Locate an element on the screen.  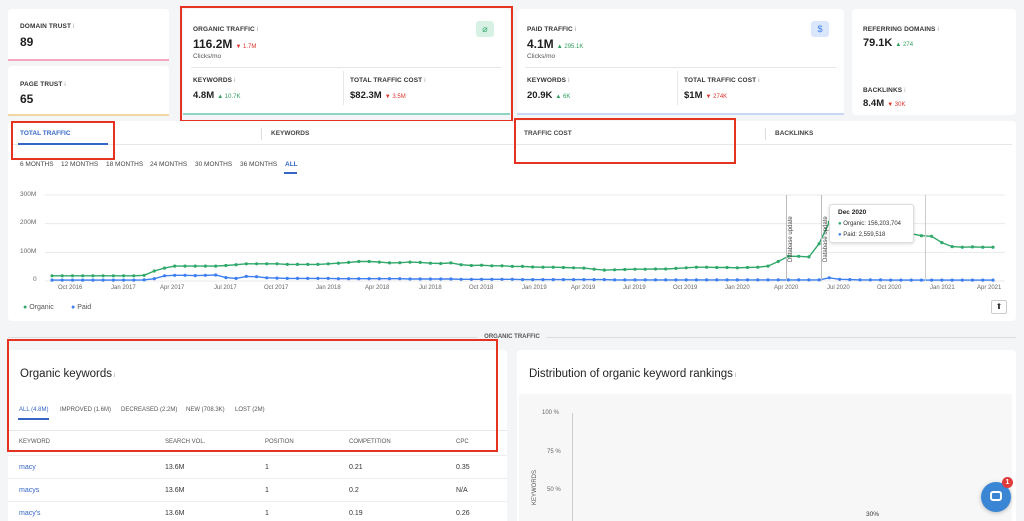
tab-improved: IMPROVED (1.6M) is located at coordinates (86, 410).